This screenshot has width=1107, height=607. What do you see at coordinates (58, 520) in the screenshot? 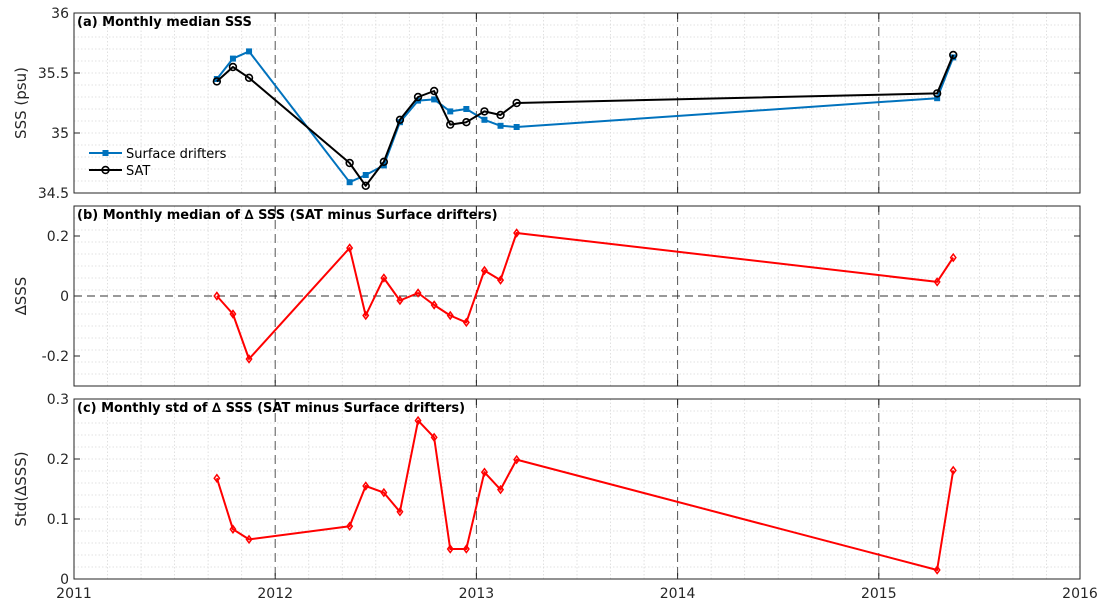
I see `y-tick-label: 0.1` at bounding box center [58, 520].